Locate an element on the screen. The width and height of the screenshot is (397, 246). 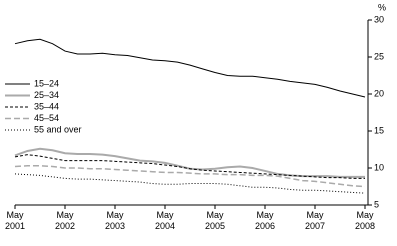
x-tick-label: May 2004 is located at coordinates (165, 220).